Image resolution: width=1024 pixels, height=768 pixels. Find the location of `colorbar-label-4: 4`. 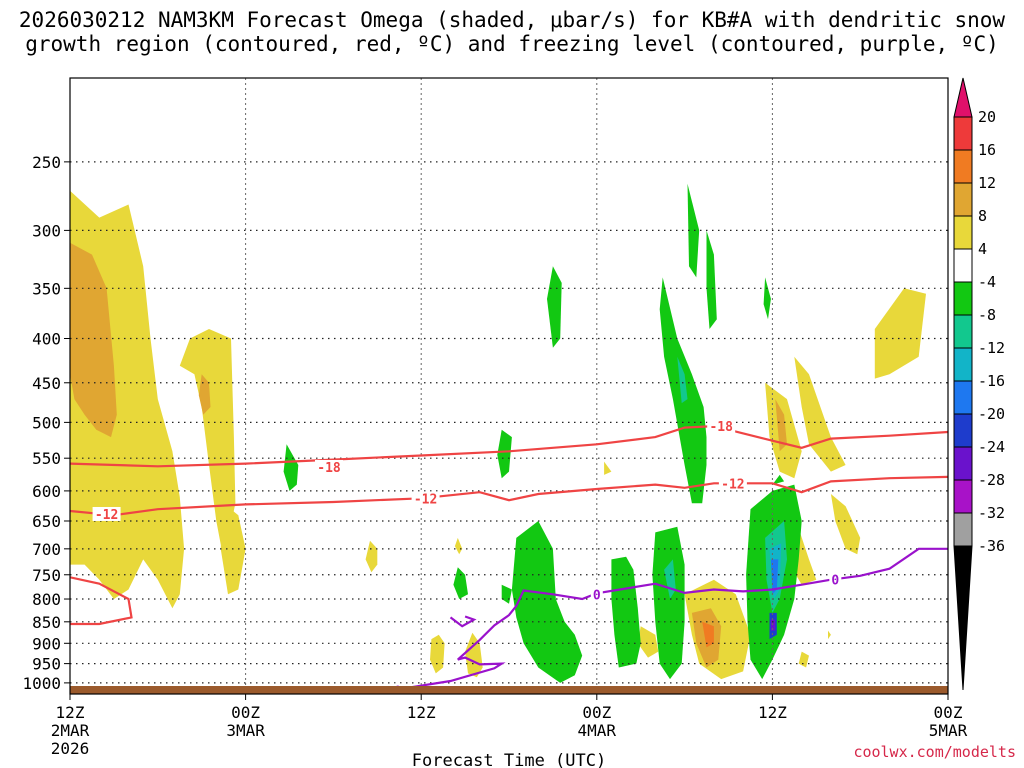

colorbar-label-4: 4 is located at coordinates (982, 249).